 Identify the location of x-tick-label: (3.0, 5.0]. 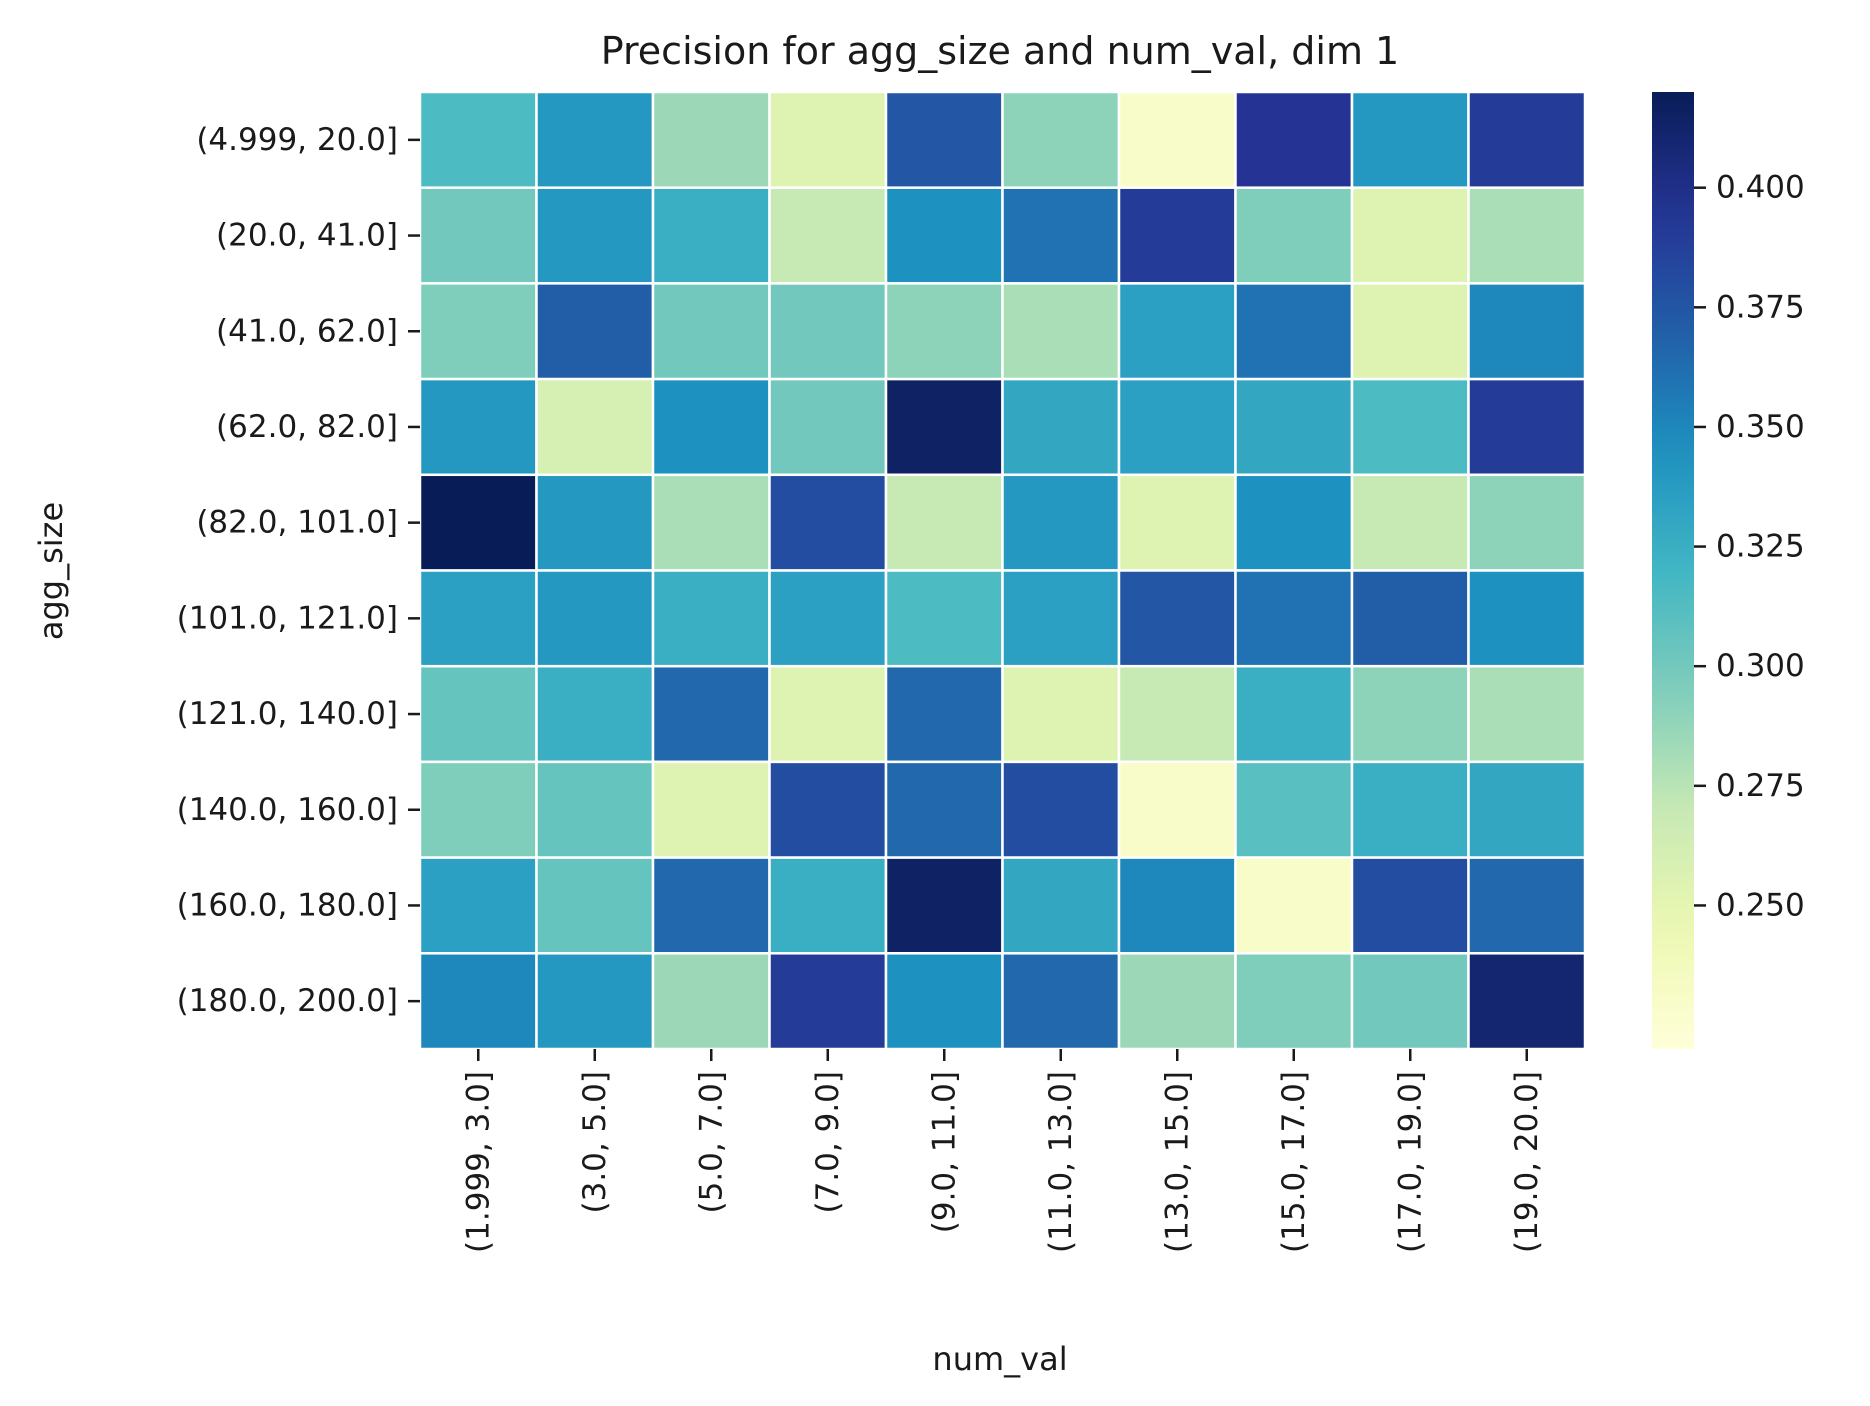
(595, 1142).